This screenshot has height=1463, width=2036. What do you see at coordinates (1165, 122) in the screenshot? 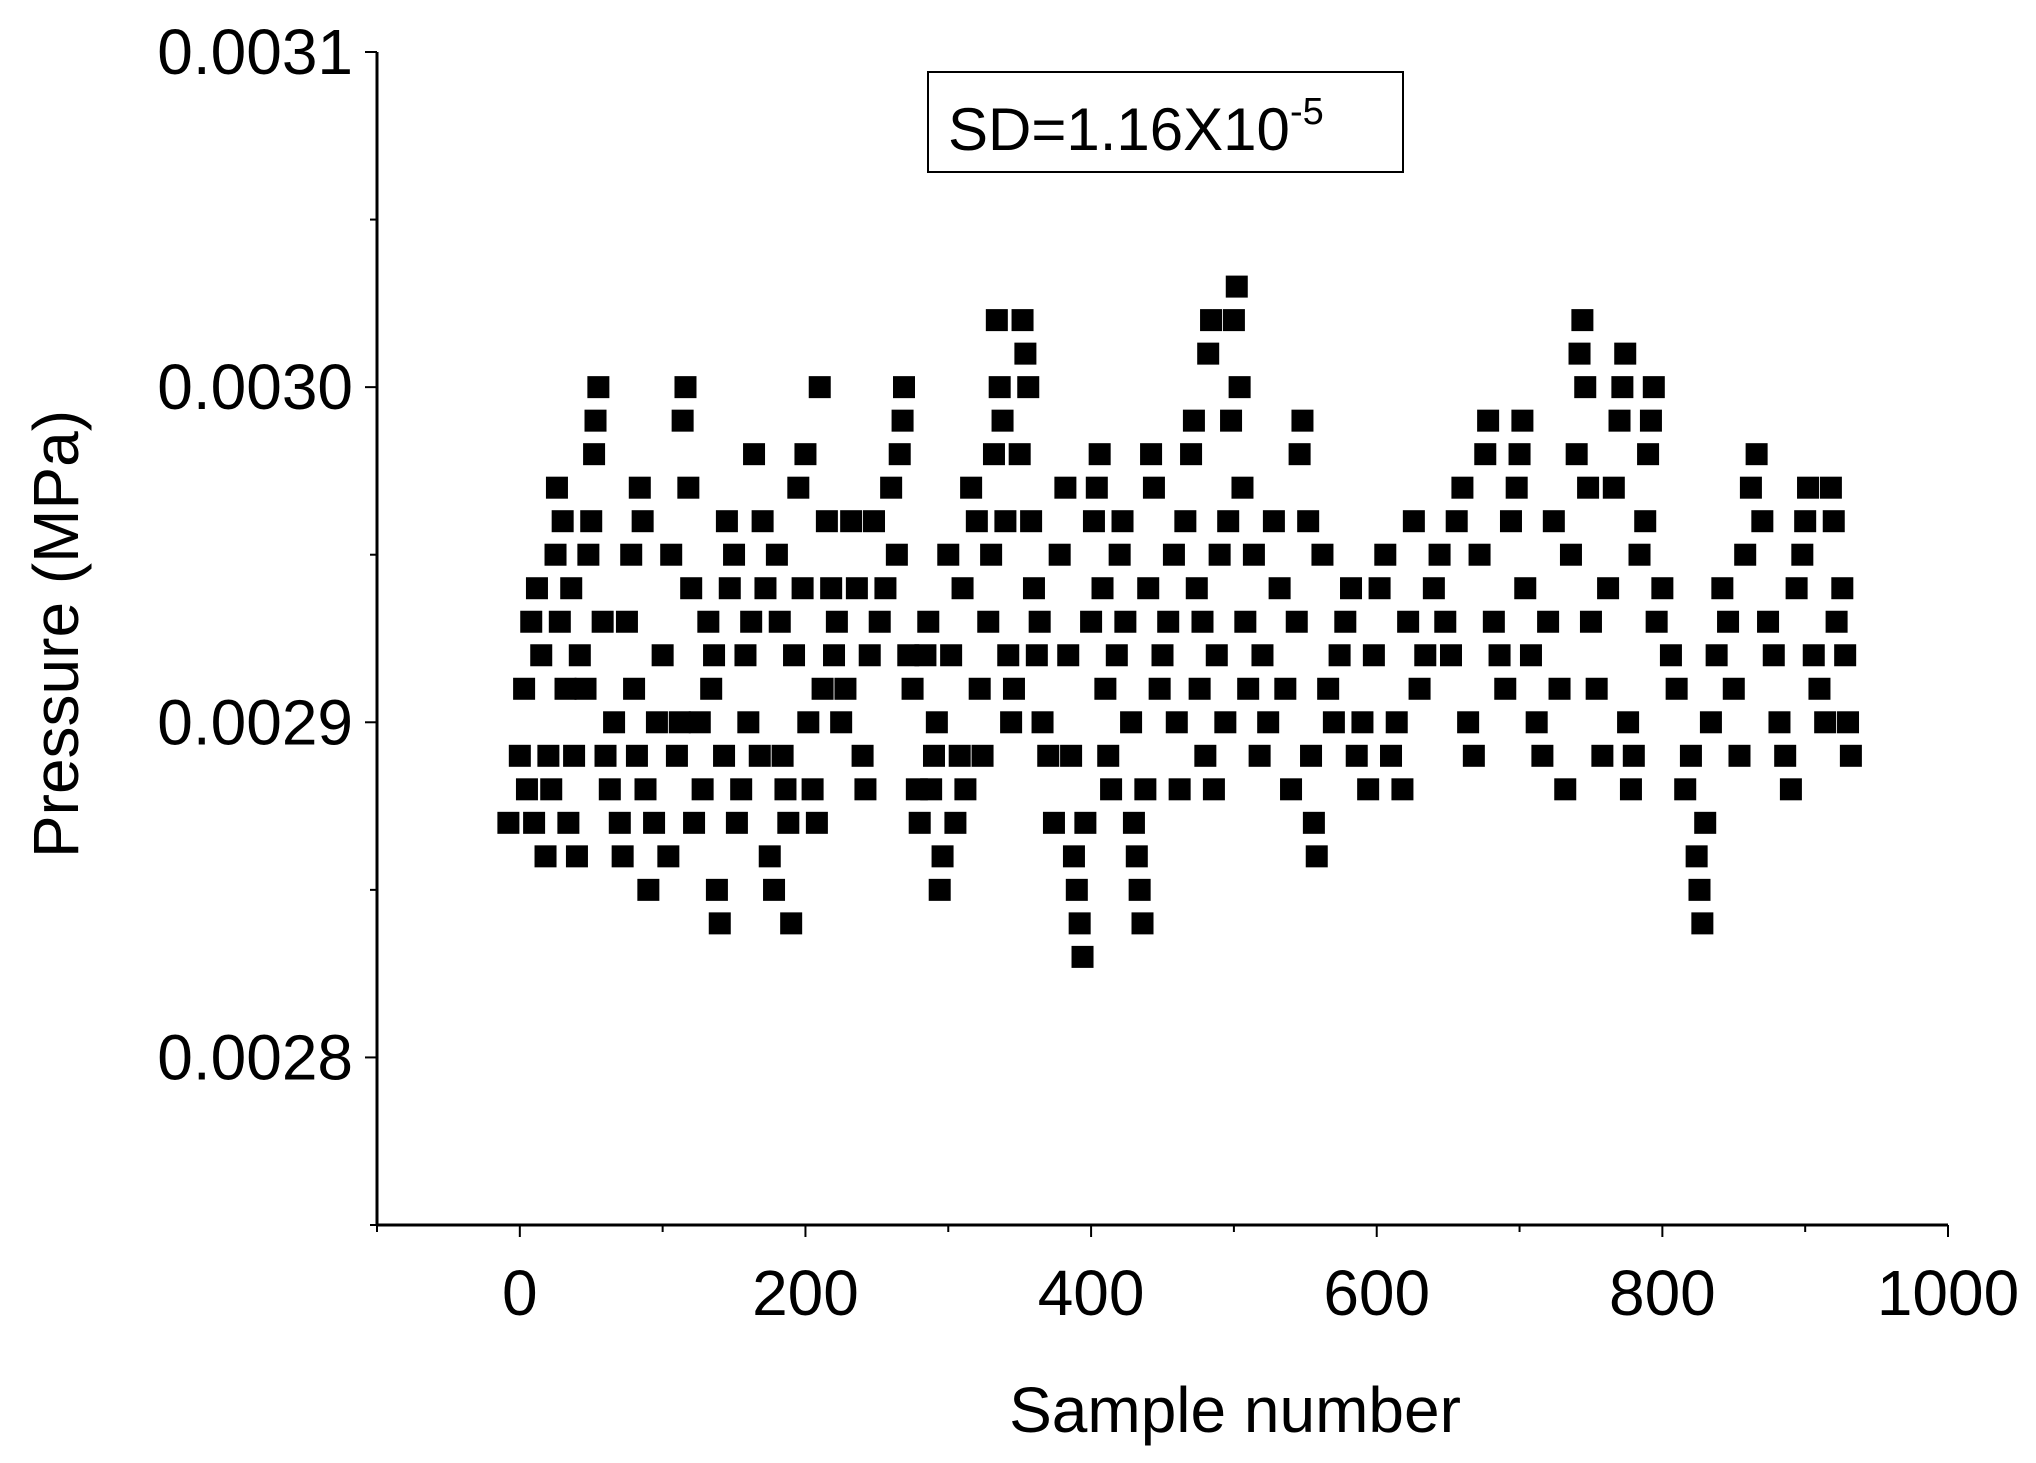
I see `sd-annotation: SD=1.16X10-5` at bounding box center [1165, 122].